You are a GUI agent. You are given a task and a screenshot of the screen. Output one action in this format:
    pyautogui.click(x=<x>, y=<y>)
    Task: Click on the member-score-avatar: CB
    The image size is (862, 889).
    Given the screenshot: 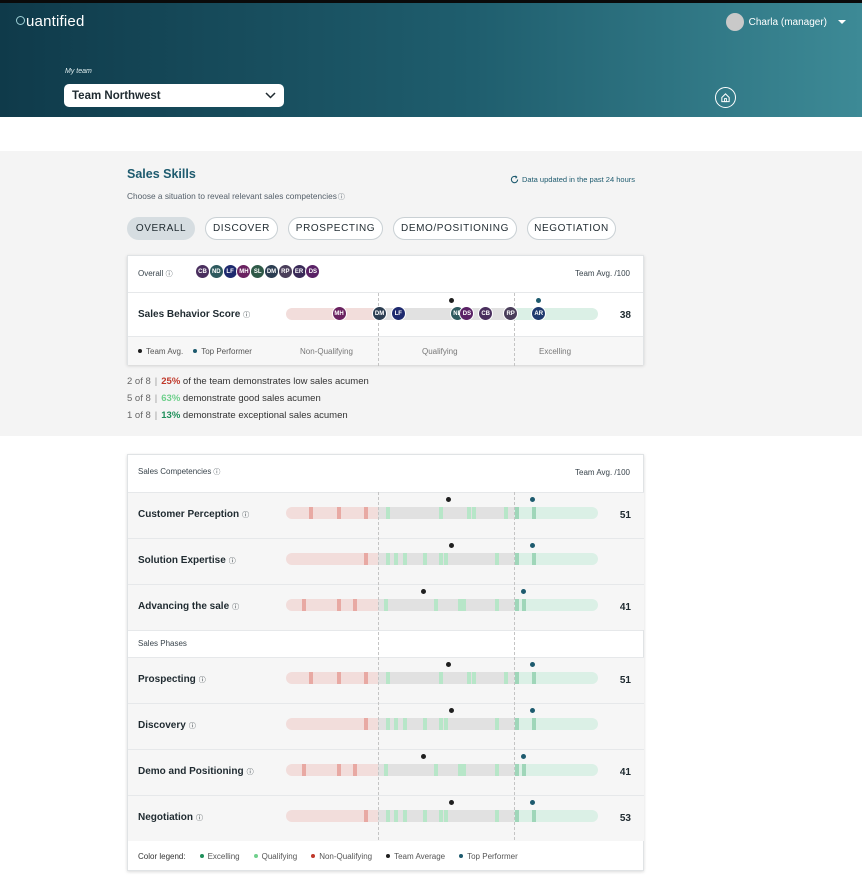 What is the action you would take?
    pyautogui.click(x=486, y=313)
    